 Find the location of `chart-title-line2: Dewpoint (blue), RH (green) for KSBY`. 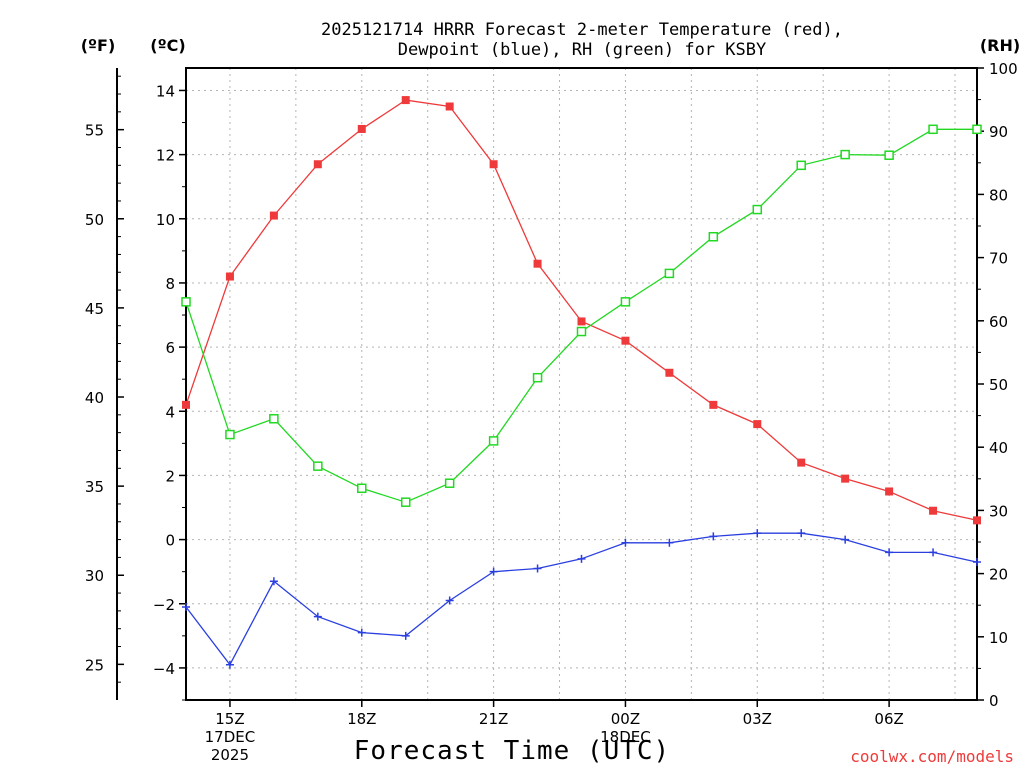

chart-title-line2: Dewpoint (blue), RH (green) for KSBY is located at coordinates (582, 50).